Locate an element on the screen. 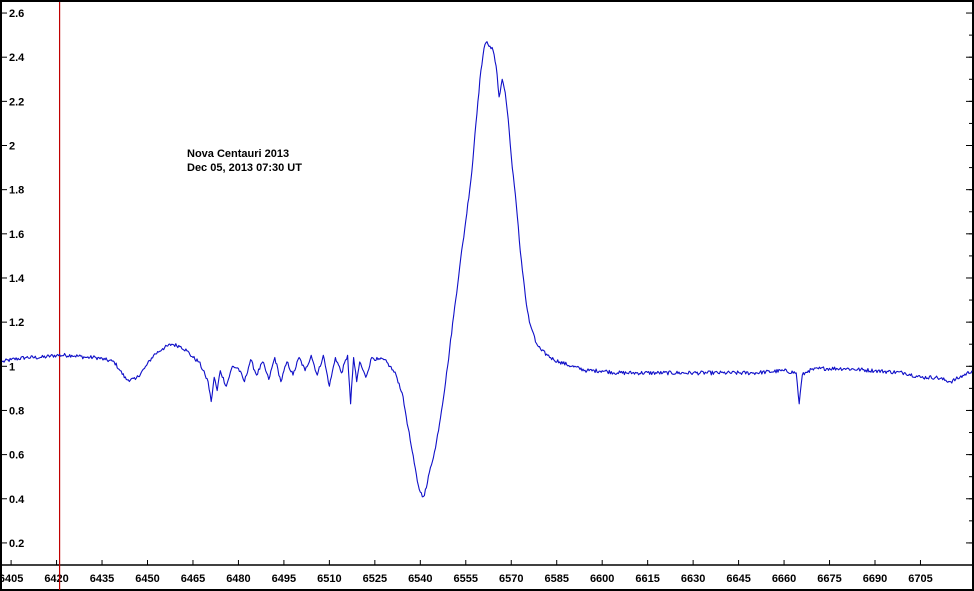  y-tick-label: 0.8 is located at coordinates (16, 411).